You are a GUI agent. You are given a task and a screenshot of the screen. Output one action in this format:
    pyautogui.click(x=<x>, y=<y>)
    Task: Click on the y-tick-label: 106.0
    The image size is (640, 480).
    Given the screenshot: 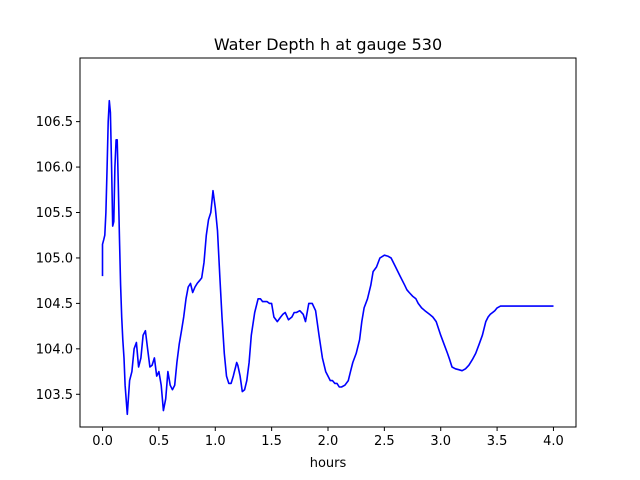 What is the action you would take?
    pyautogui.click(x=54, y=168)
    